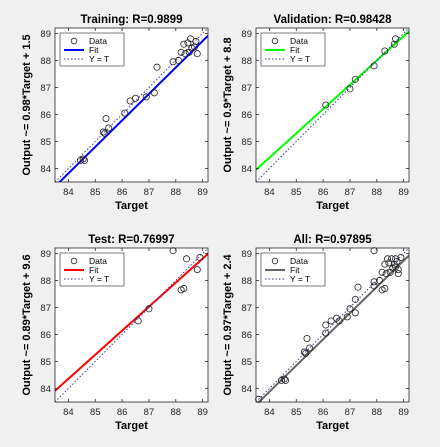 The image size is (440, 447). Describe the element at coordinates (299, 41) in the screenshot. I see `validation-legend-label: Data` at that location.